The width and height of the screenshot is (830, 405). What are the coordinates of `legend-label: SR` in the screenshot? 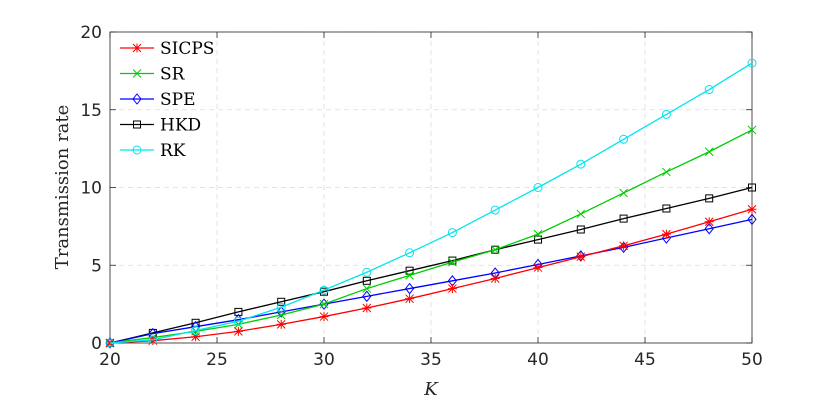 It's located at (173, 75).